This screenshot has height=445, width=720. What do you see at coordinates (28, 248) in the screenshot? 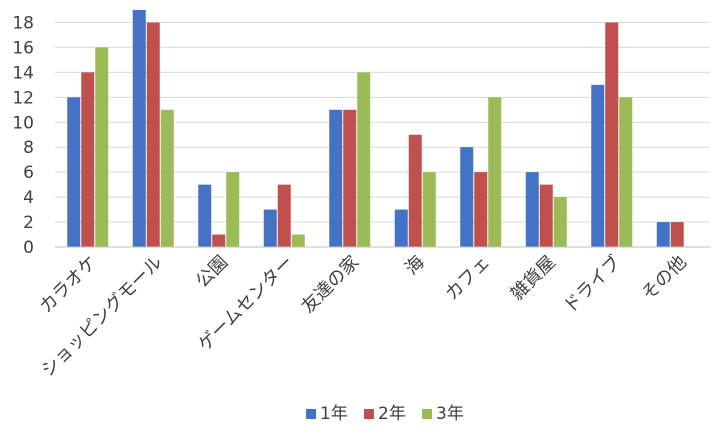
I see `y-tick-label: 0` at bounding box center [28, 248].